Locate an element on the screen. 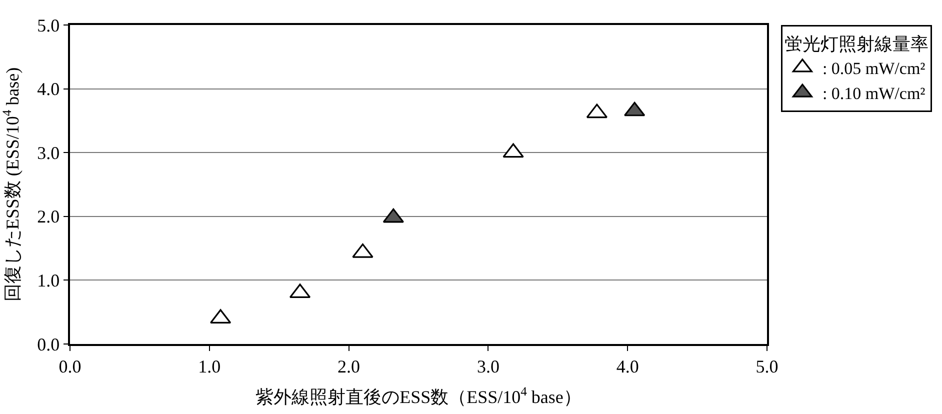  x-tick-label: 0.0 is located at coordinates (70, 366).